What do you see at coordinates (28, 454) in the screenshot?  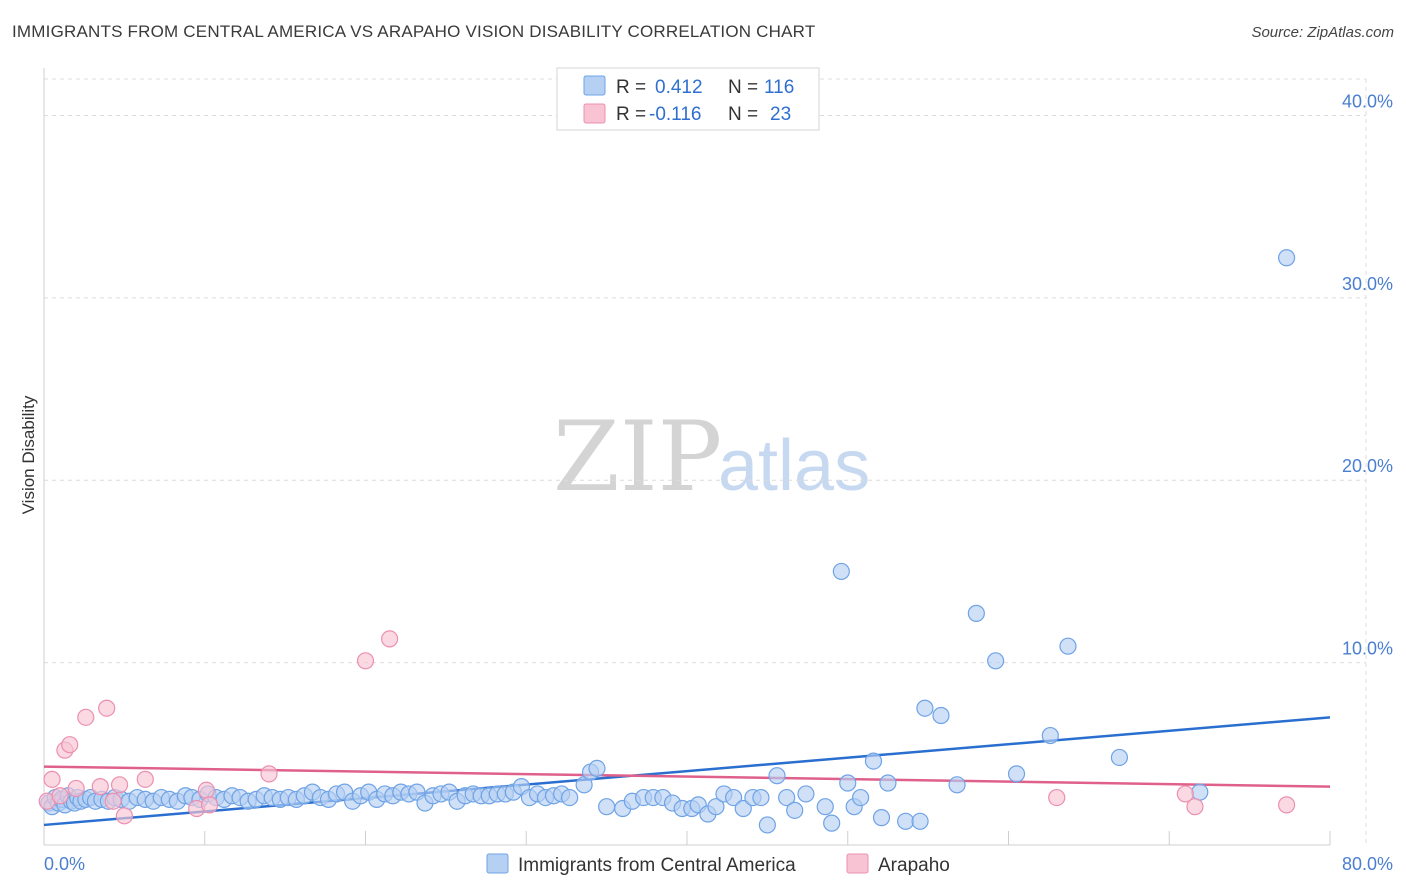 I see `y-axis-title: Vision Disability` at bounding box center [28, 454].